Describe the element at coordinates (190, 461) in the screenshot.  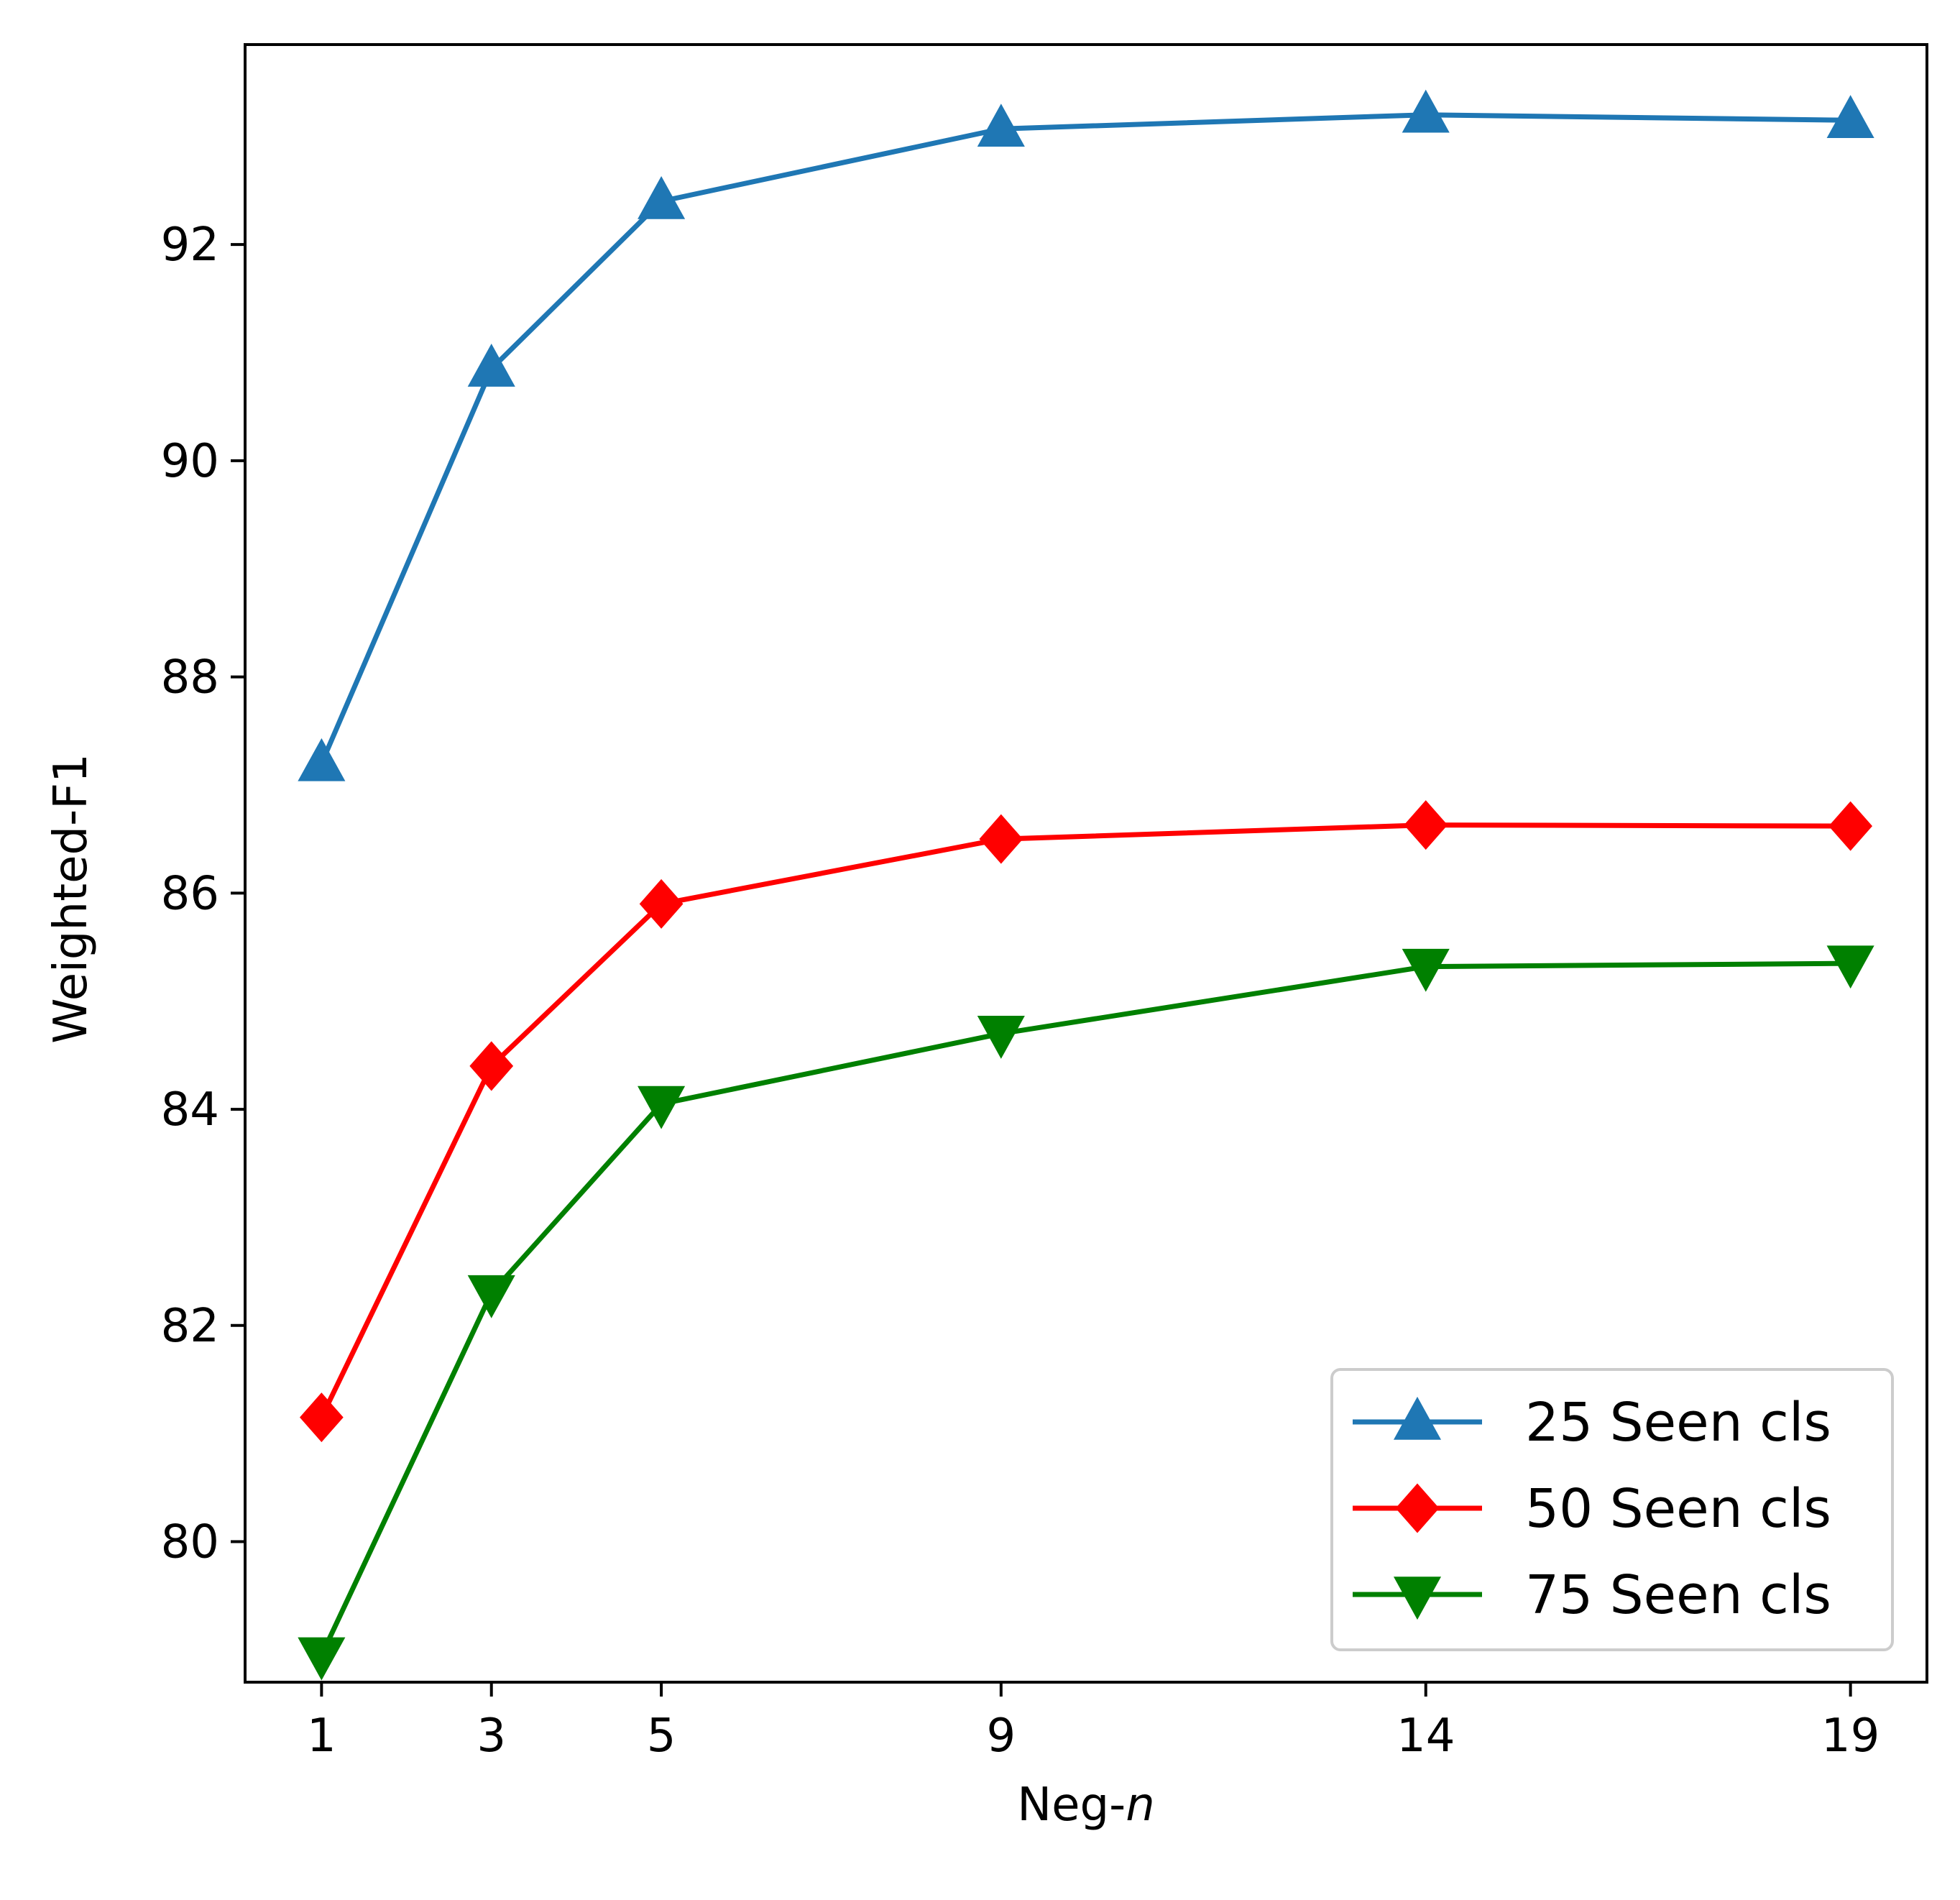
I see `y-tick-label: 90` at that location.